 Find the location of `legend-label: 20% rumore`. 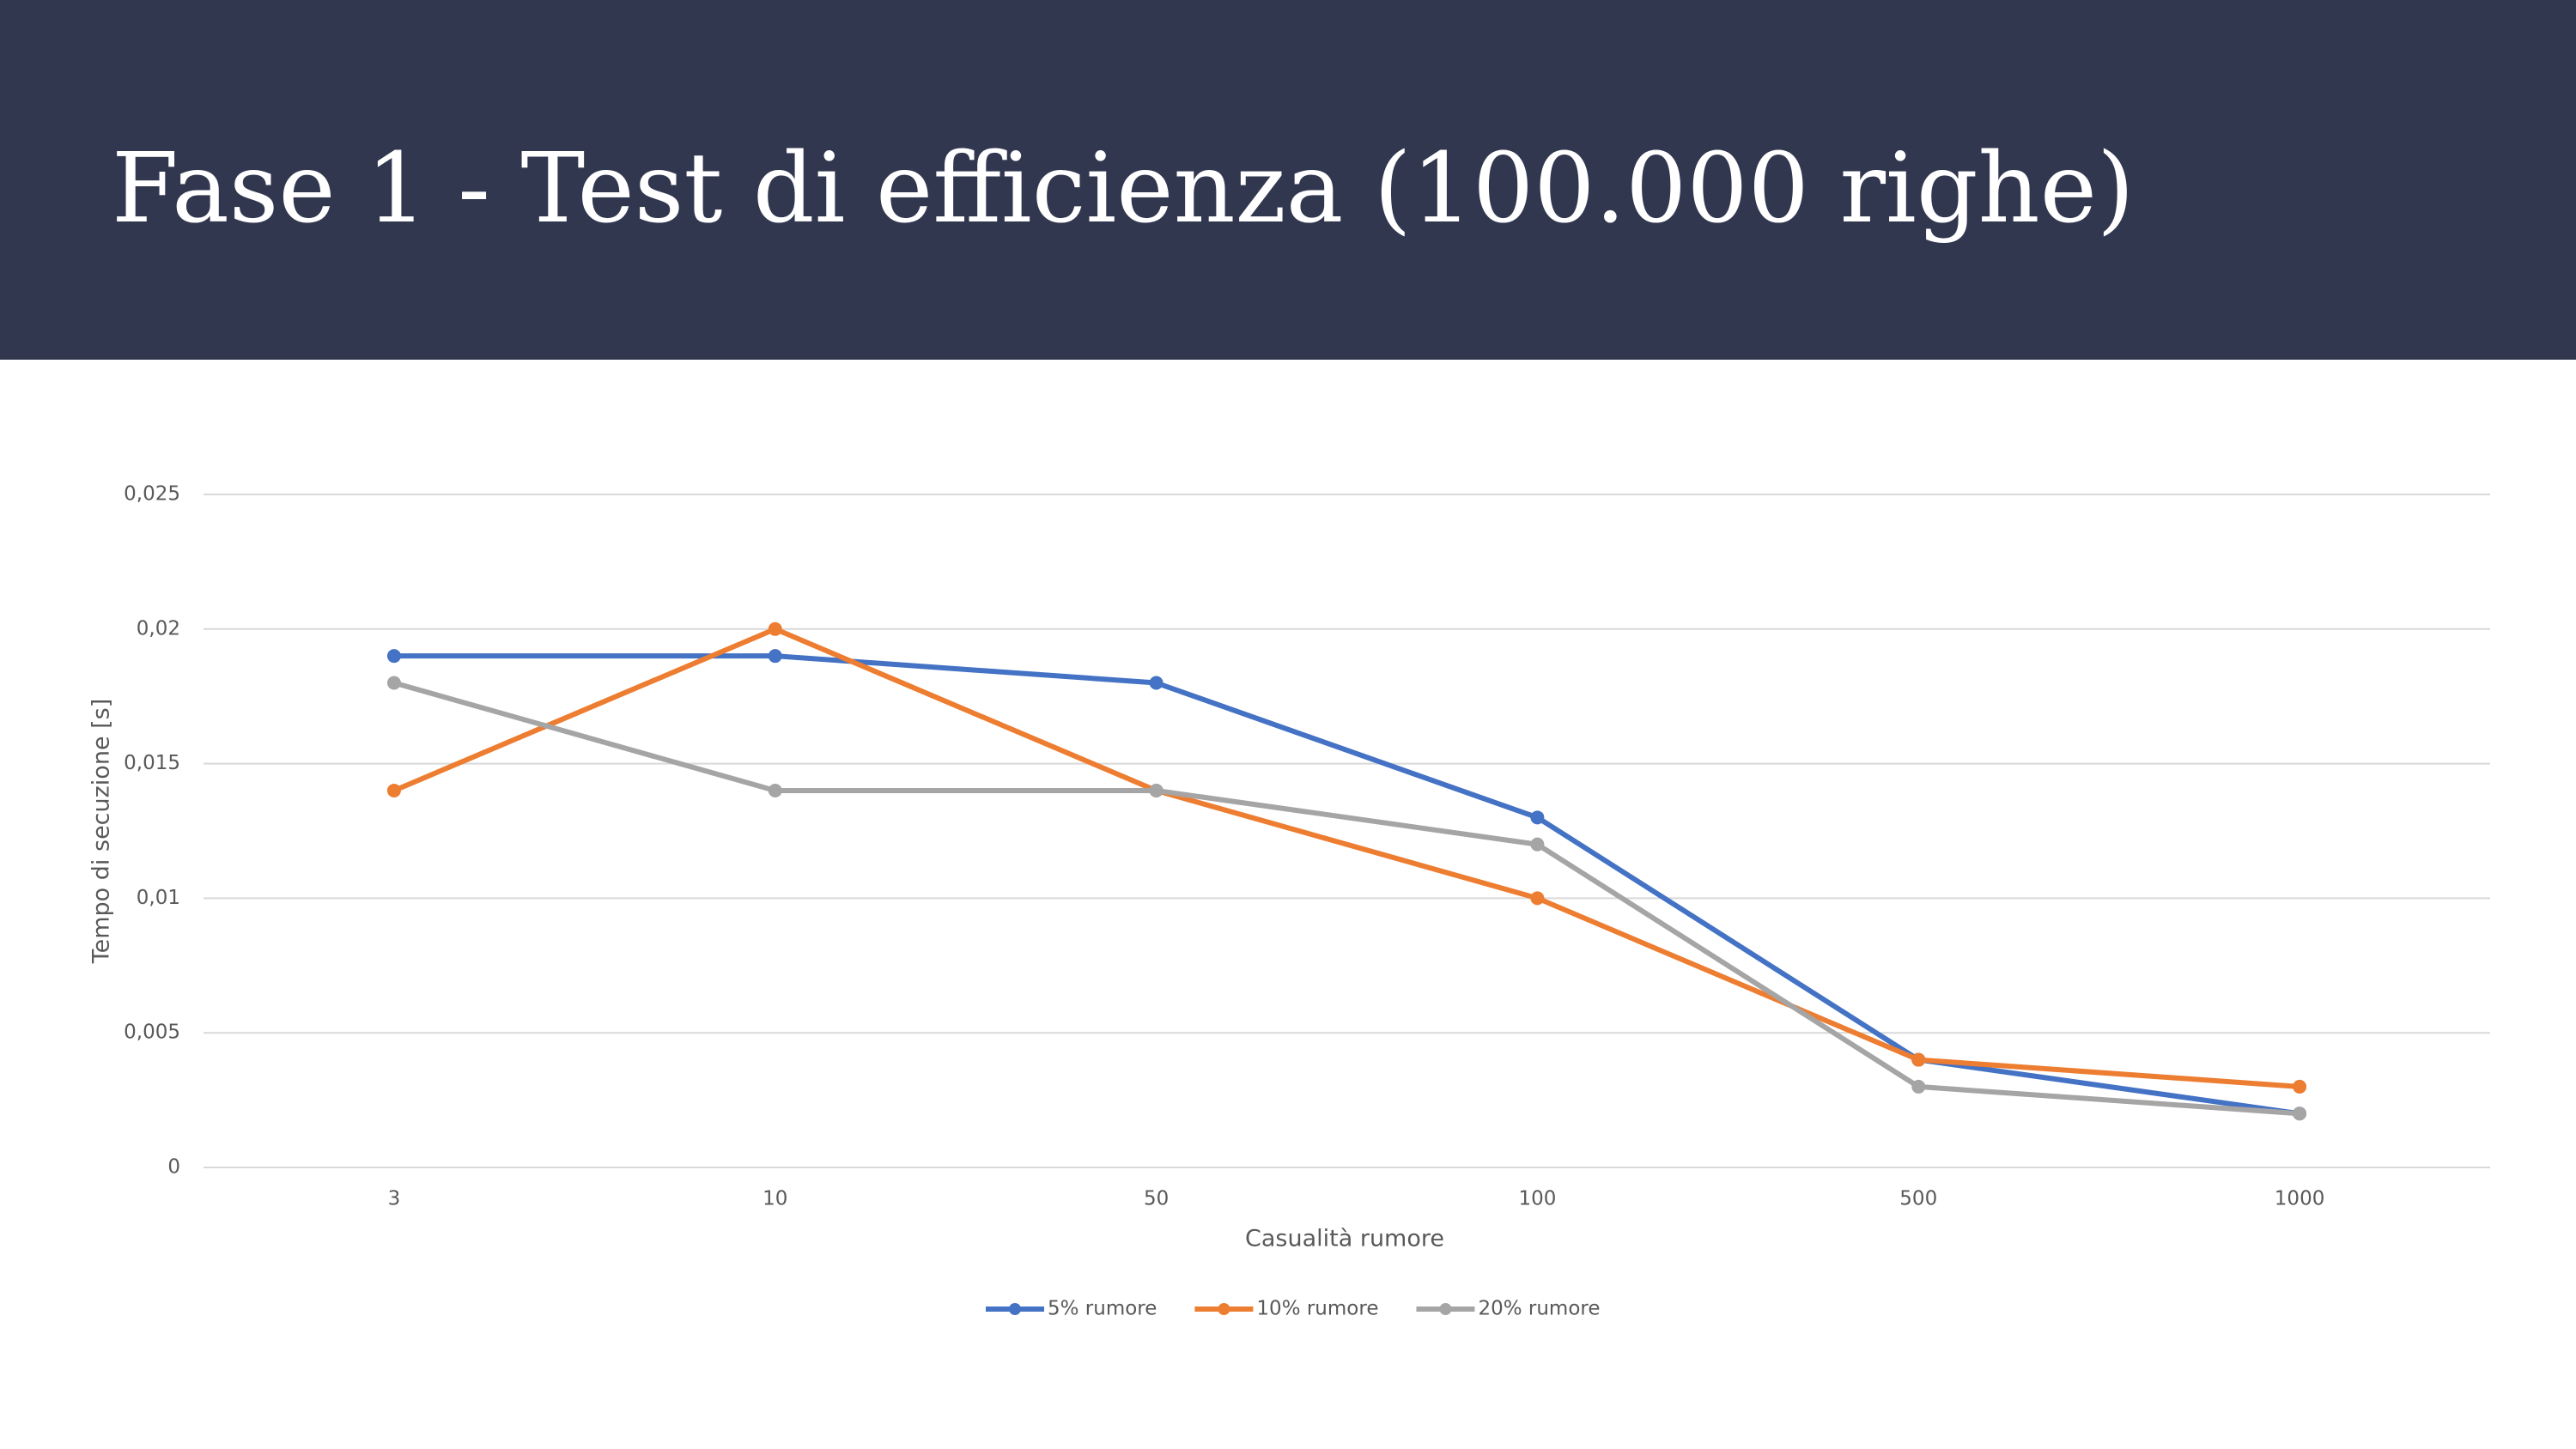

legend-label: 20% rumore is located at coordinates (1539, 1309).